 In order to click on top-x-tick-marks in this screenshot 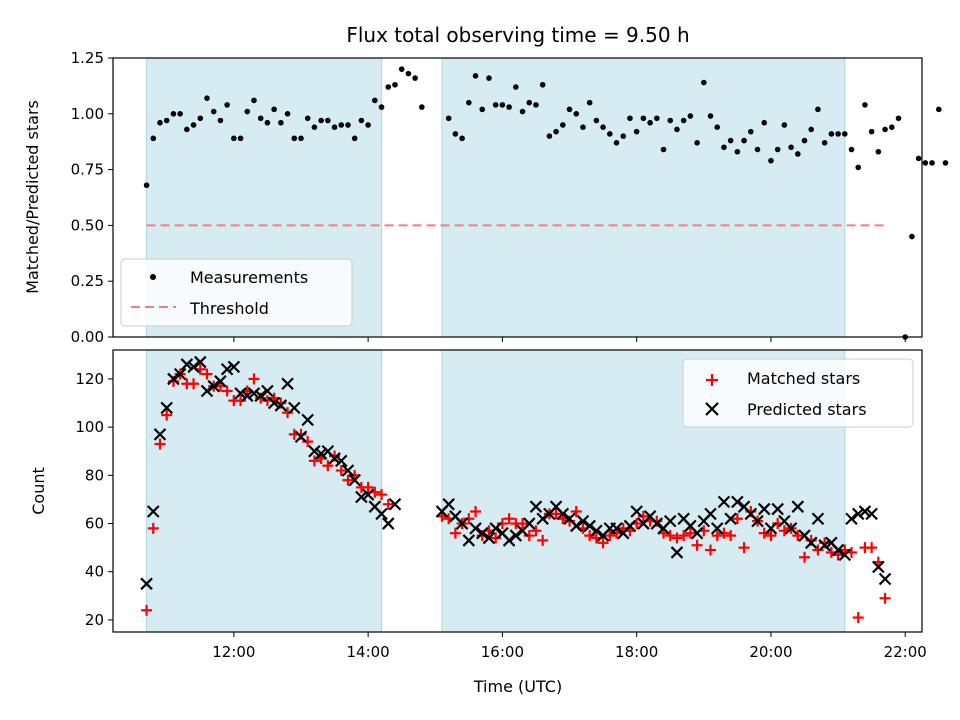, I will do `click(569, 339)`.